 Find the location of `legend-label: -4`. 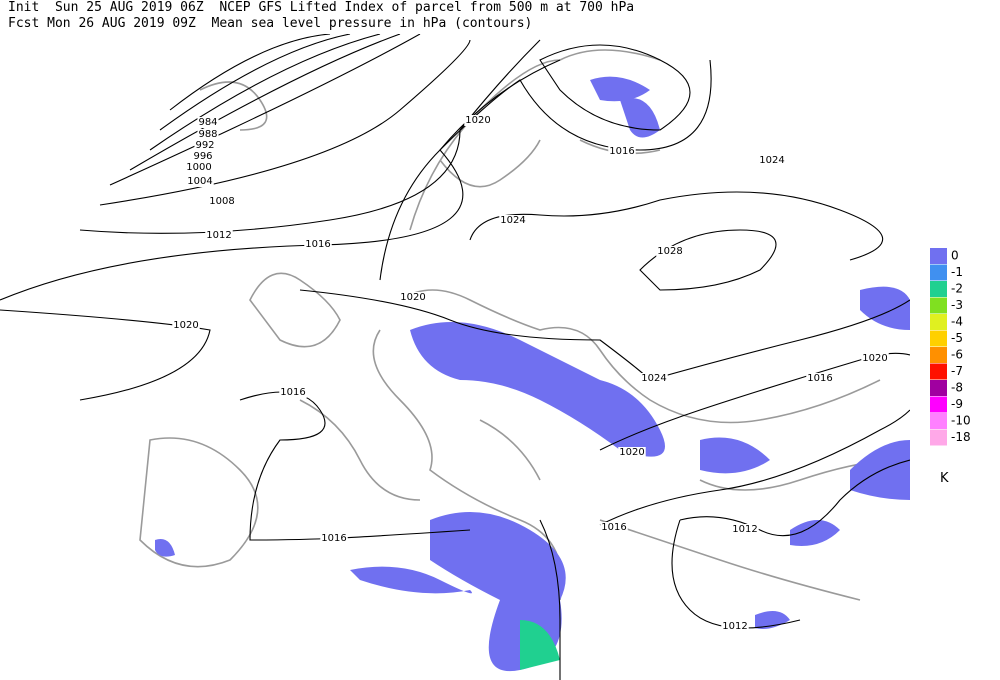

legend-label: -4 is located at coordinates (957, 322).